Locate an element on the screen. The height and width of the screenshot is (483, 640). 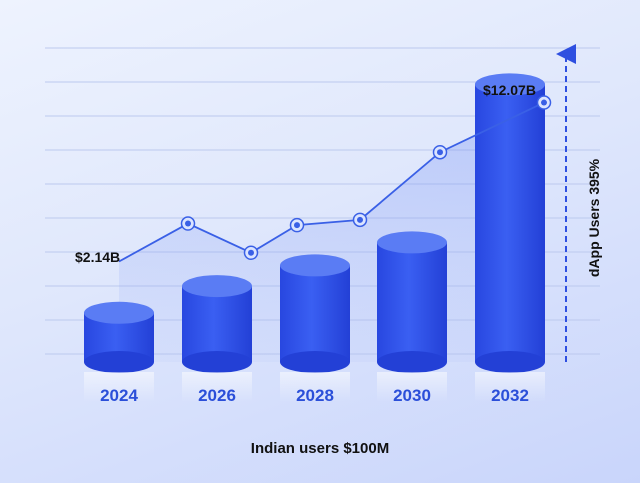
year-label-2024: 2024 is located at coordinates (119, 395).